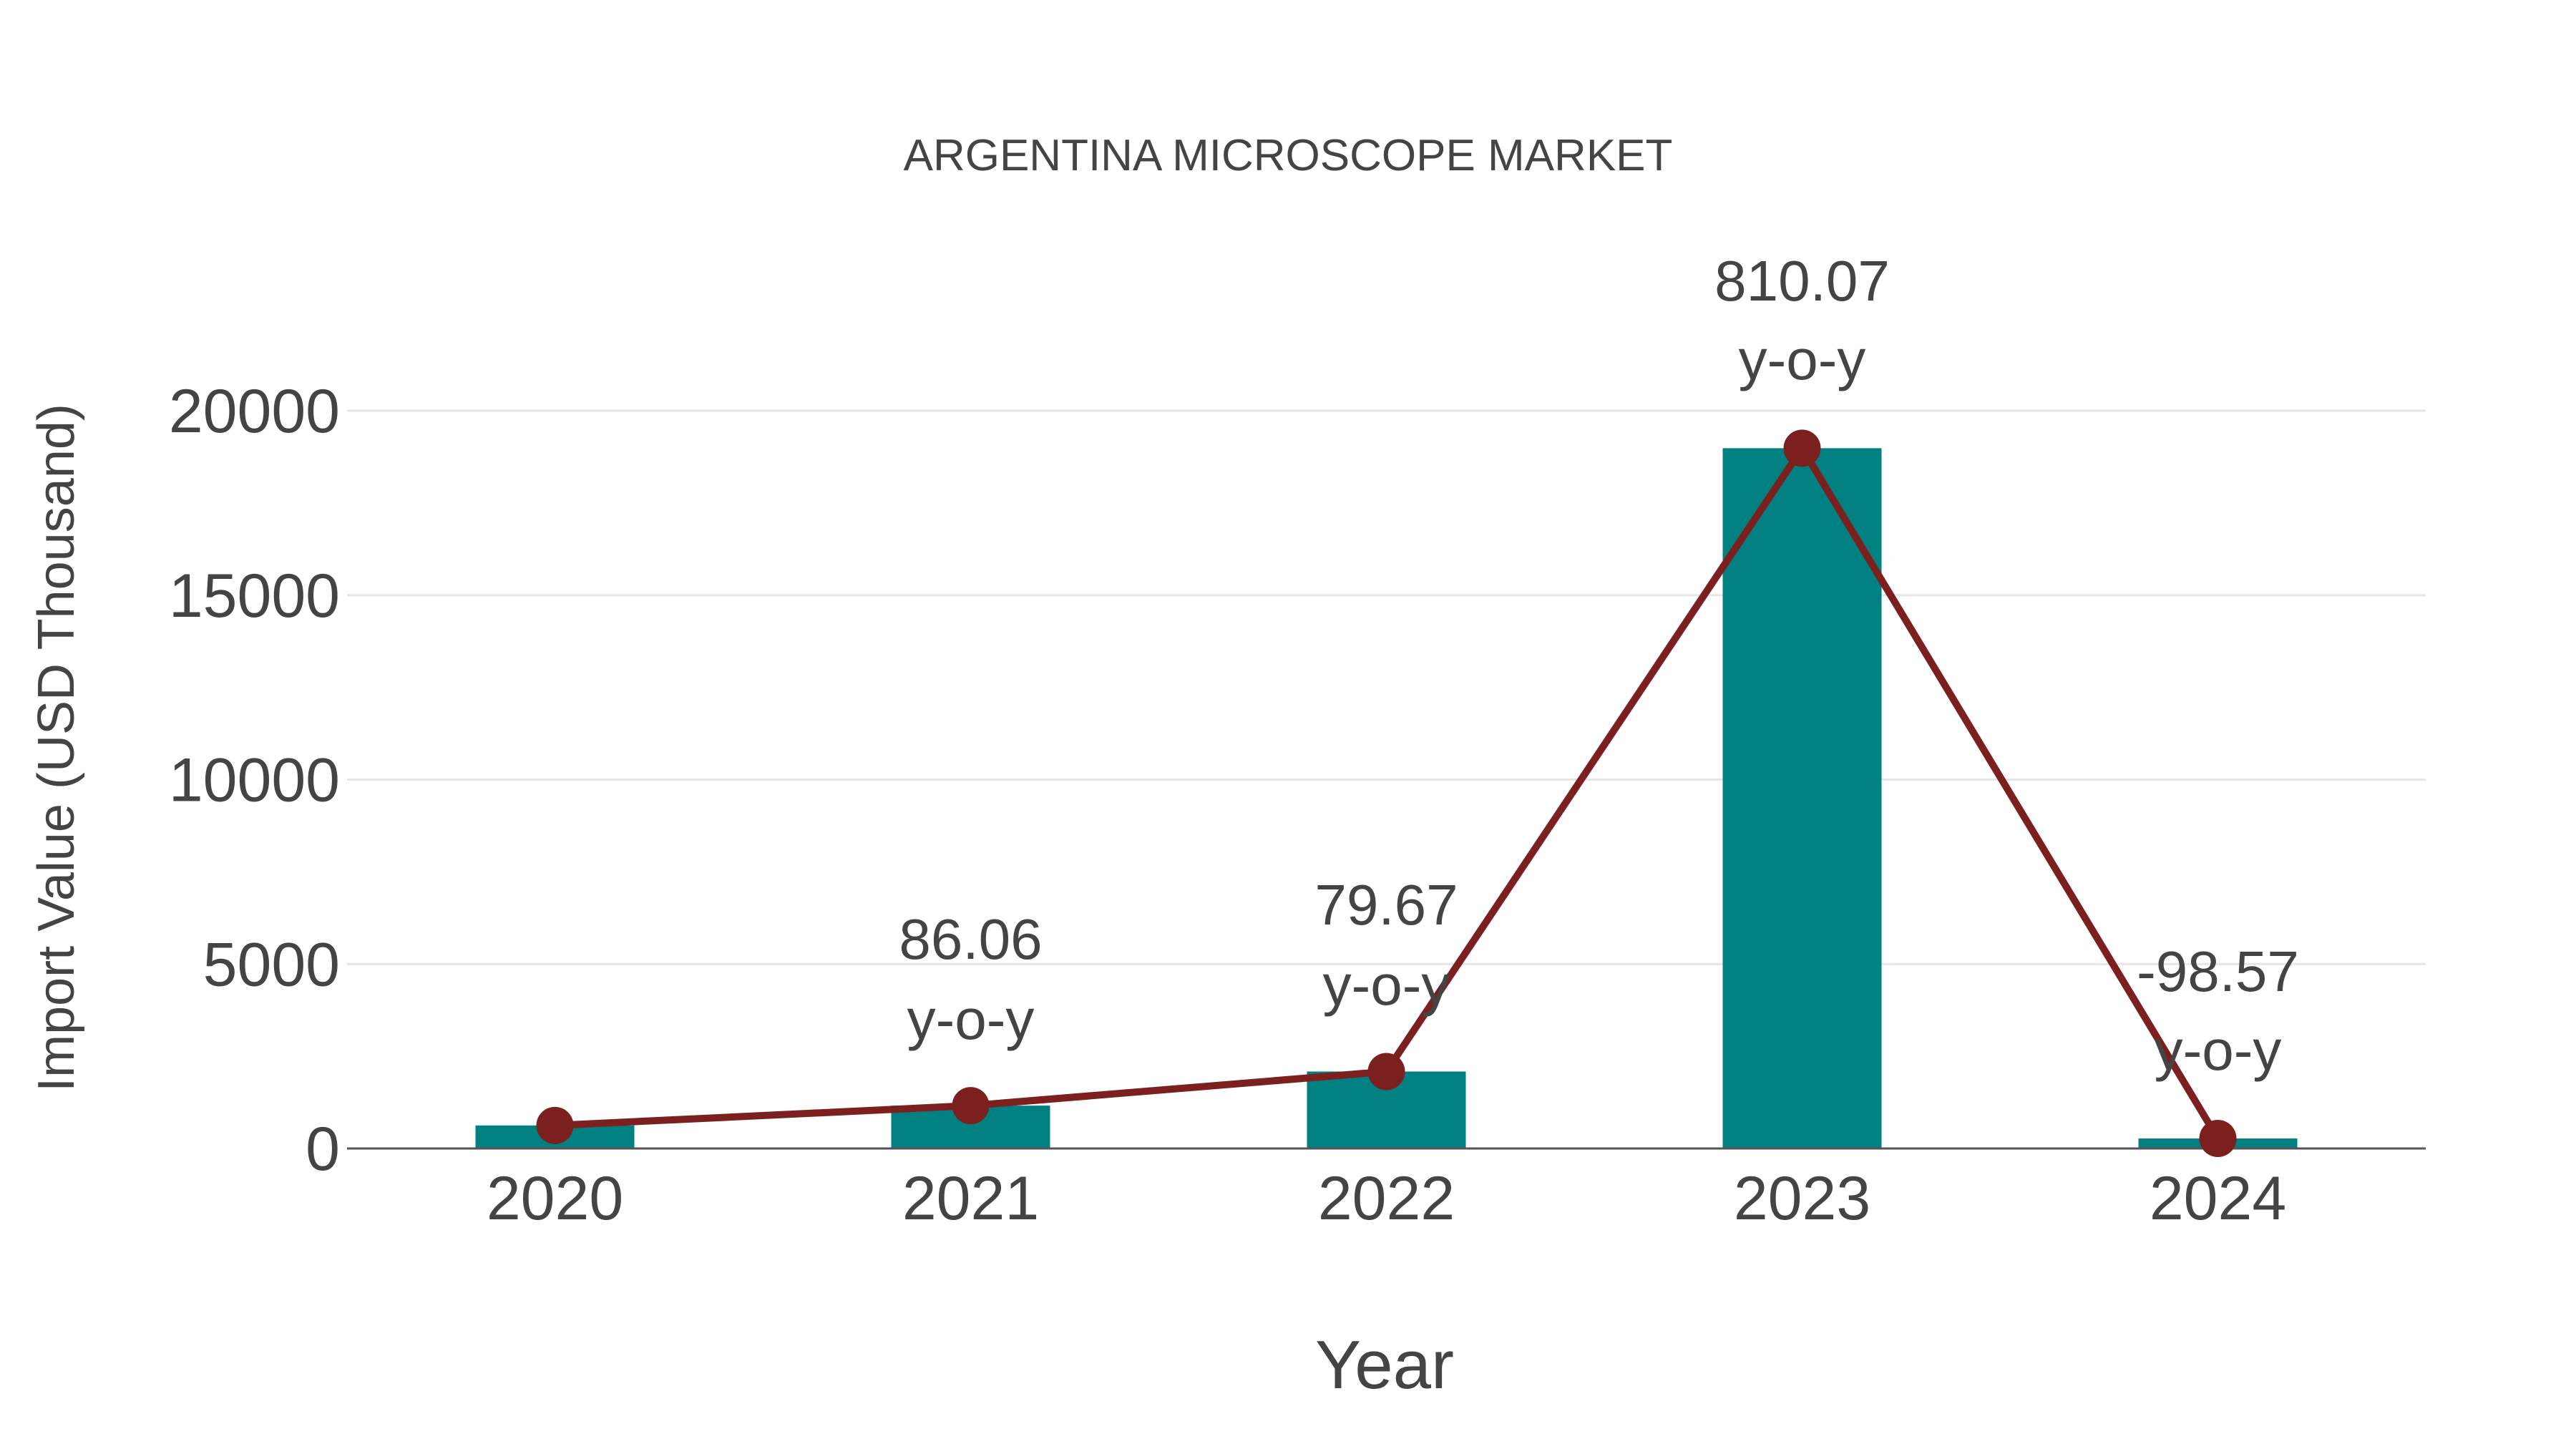  I want to click on x-tick-label: 2023, so click(1802, 1198).